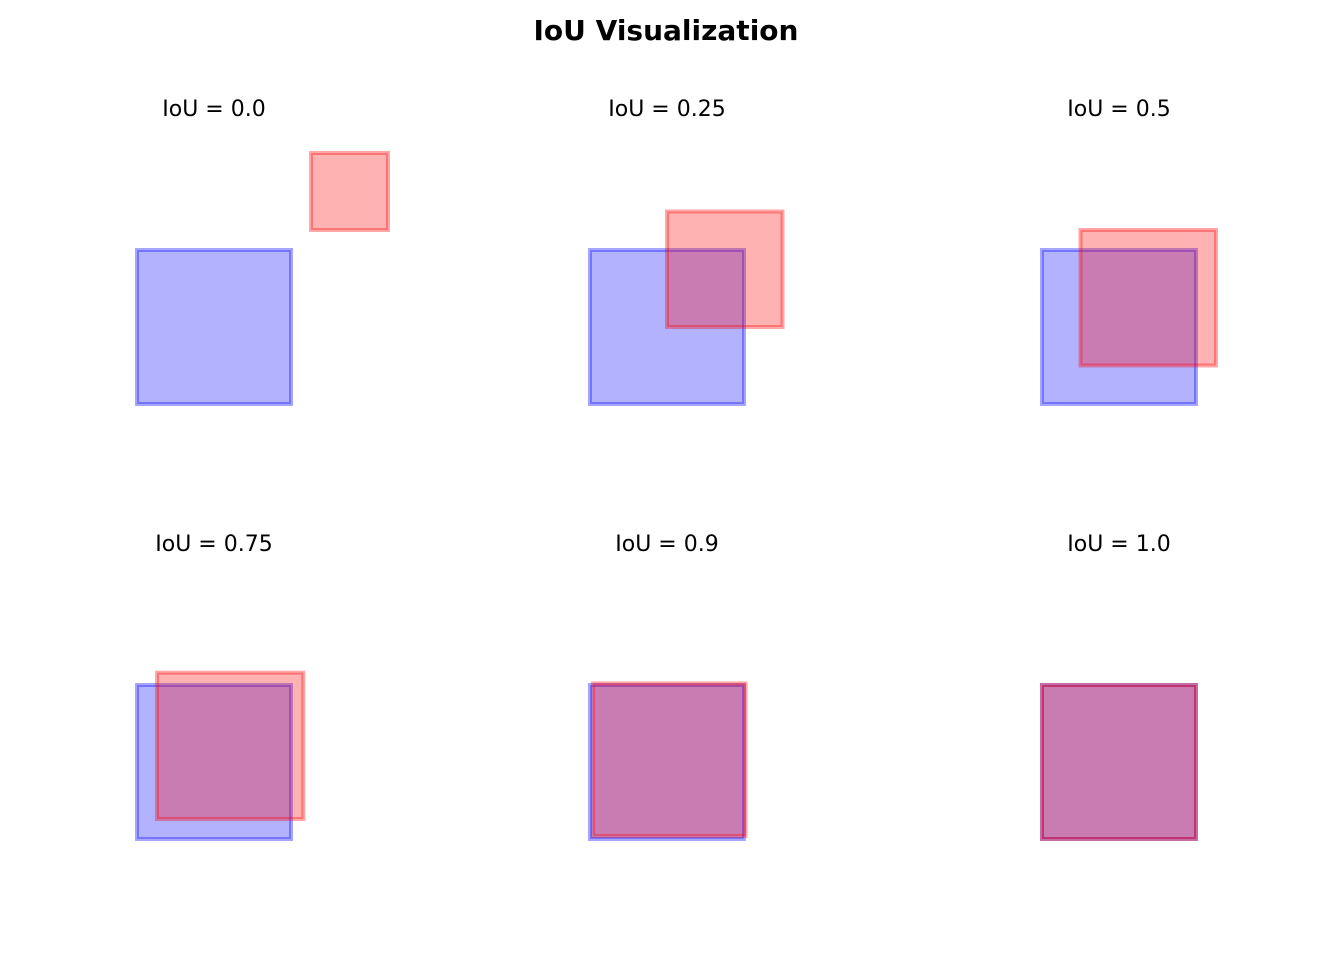 This screenshot has height=977, width=1332. What do you see at coordinates (214, 544) in the screenshot?
I see `panel-title: IoU = 0.75` at bounding box center [214, 544].